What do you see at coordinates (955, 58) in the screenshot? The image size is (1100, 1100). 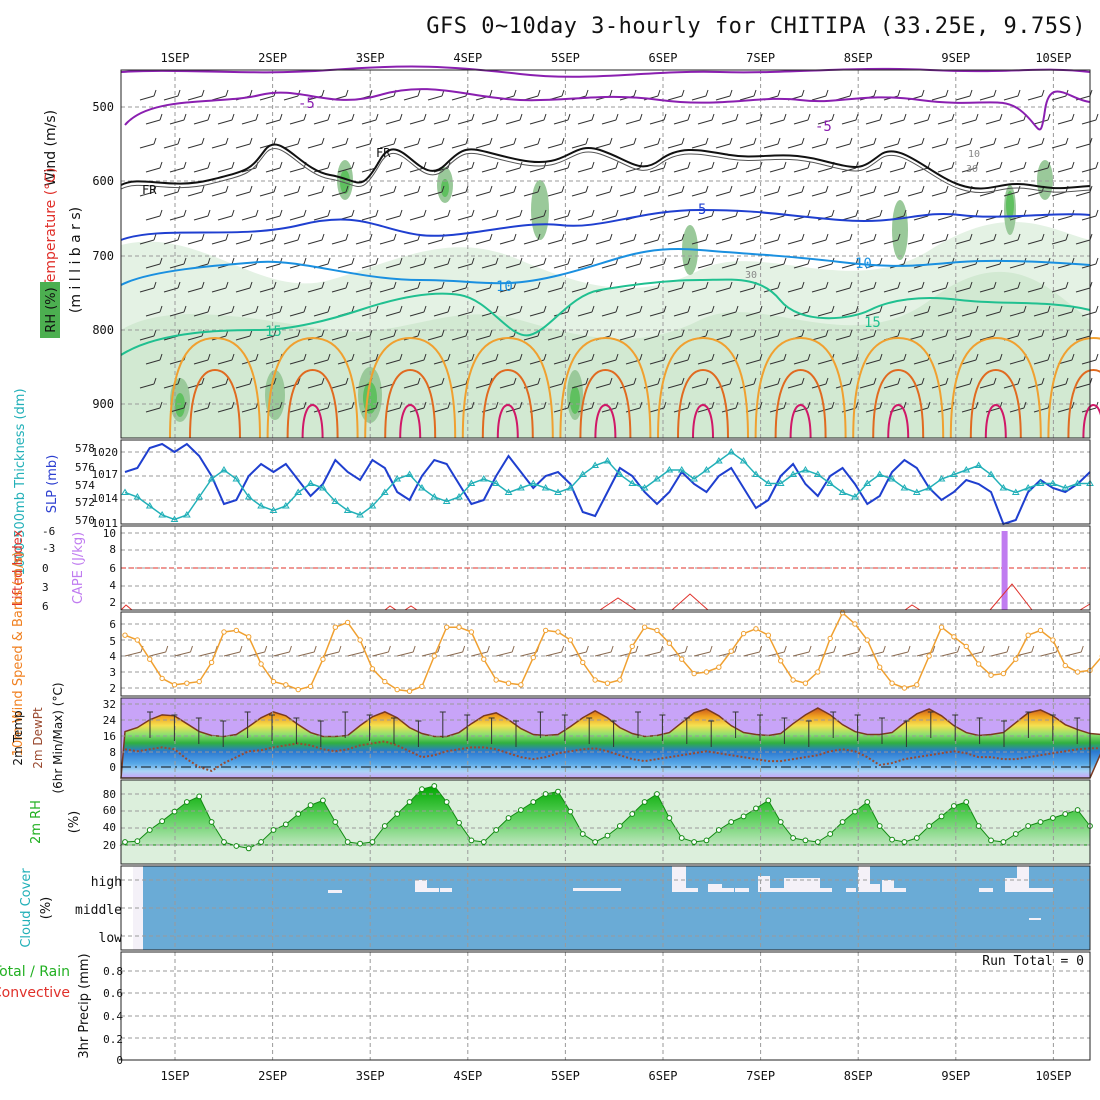 I see `top-day-label: 9SEP` at bounding box center [955, 58].